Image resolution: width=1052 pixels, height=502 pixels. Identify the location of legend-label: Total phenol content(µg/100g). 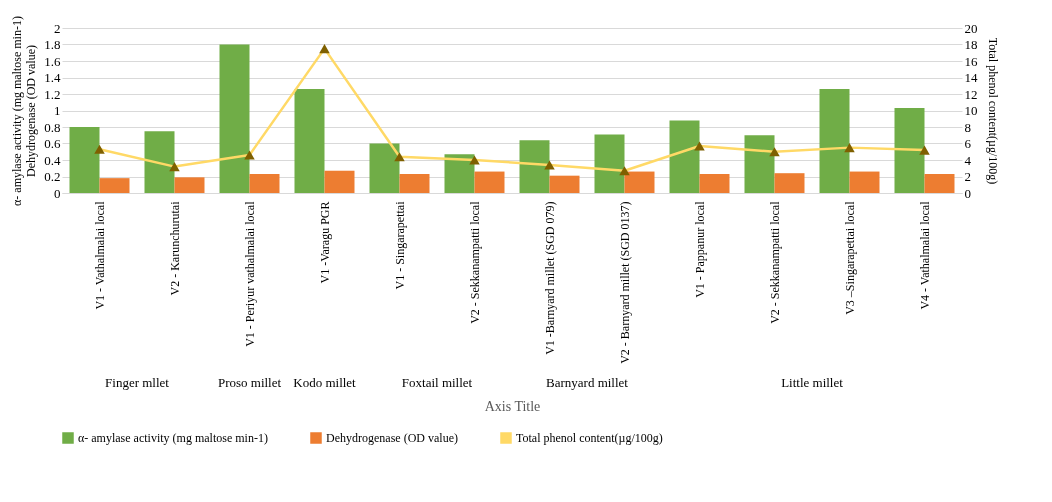
(589, 438).